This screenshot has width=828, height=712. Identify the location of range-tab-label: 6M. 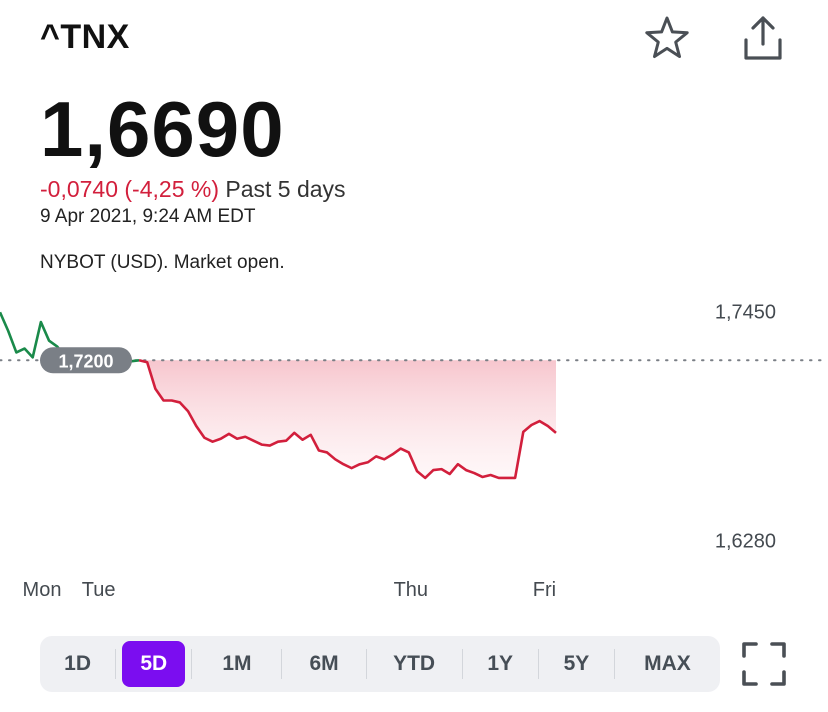
(324, 663).